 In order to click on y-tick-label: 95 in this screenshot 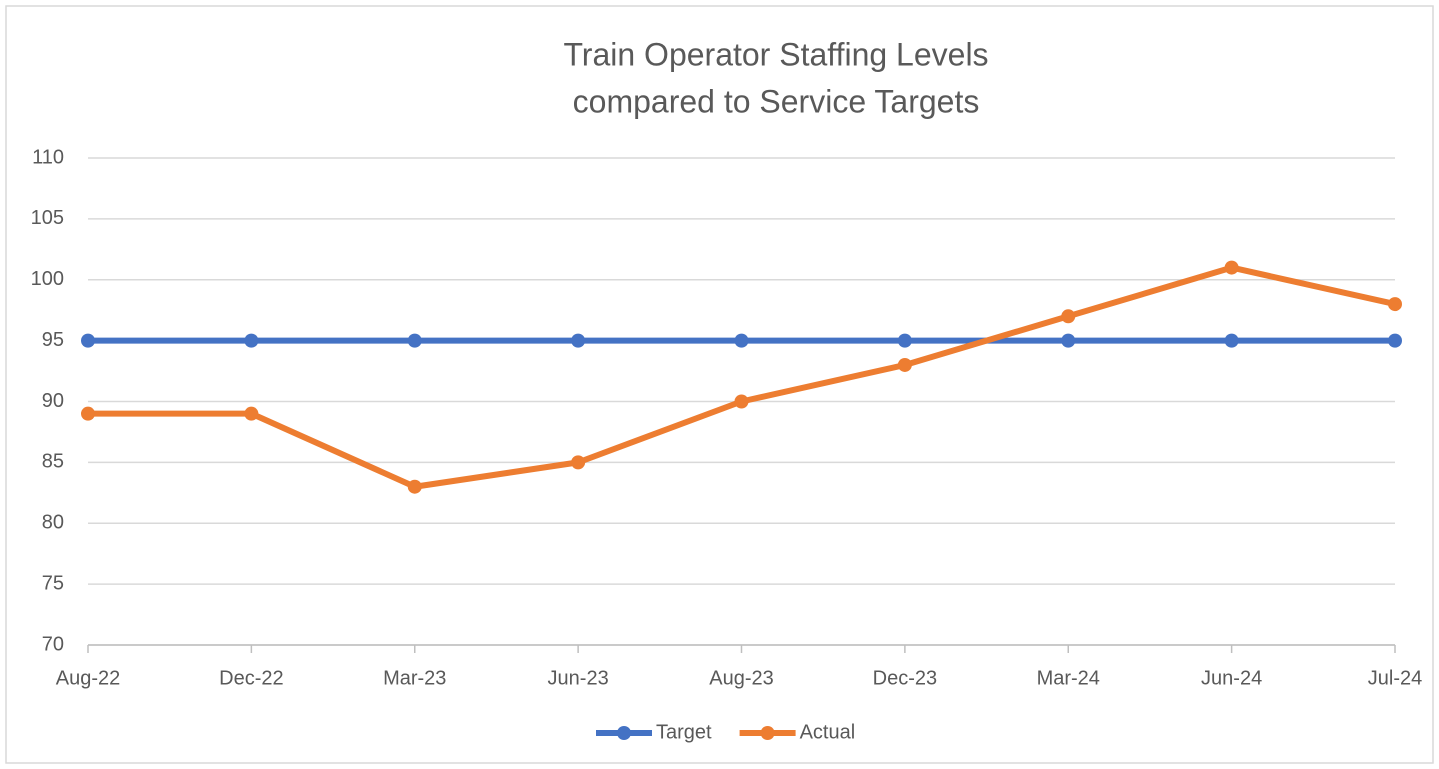, I will do `click(53, 340)`.